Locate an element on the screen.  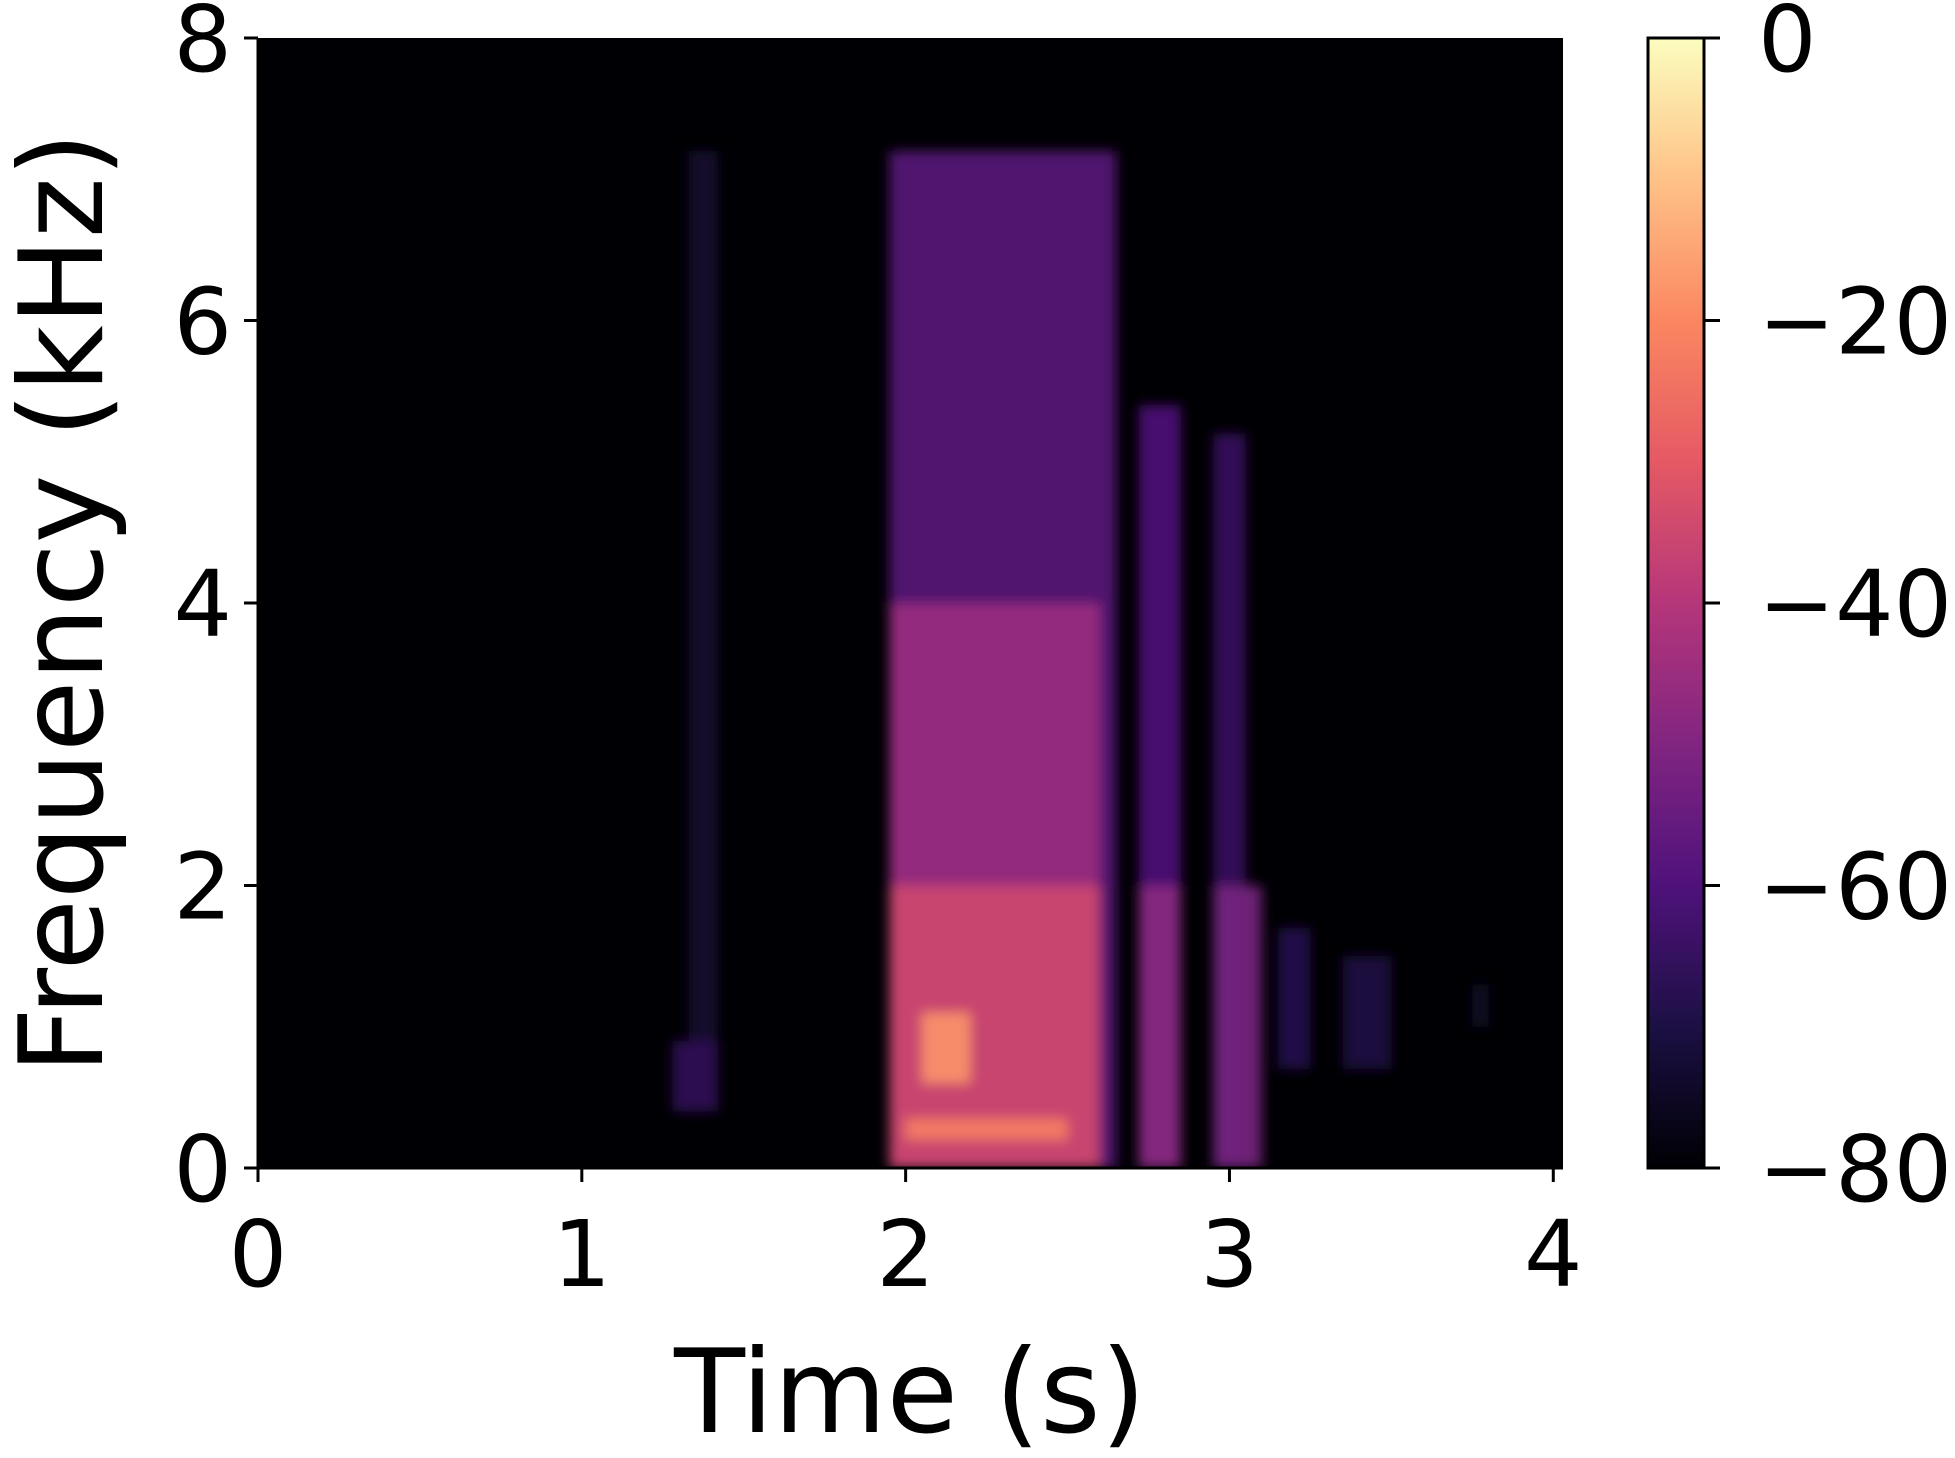
y-tick-label: 8 is located at coordinates (202, 46).